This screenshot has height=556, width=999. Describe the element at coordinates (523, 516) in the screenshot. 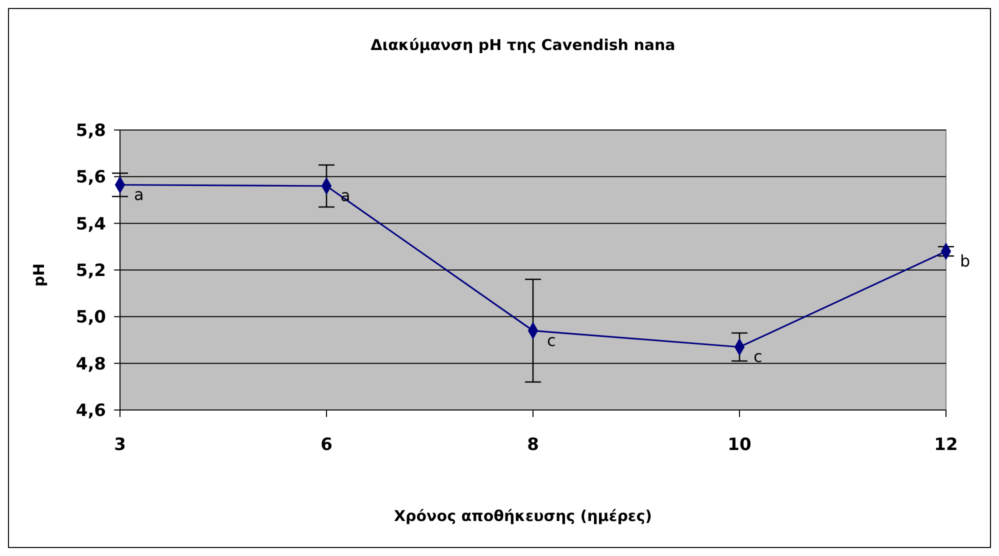

I see `x-axis-title: Χρόνος αποθήκευσης (ημέρες)` at that location.